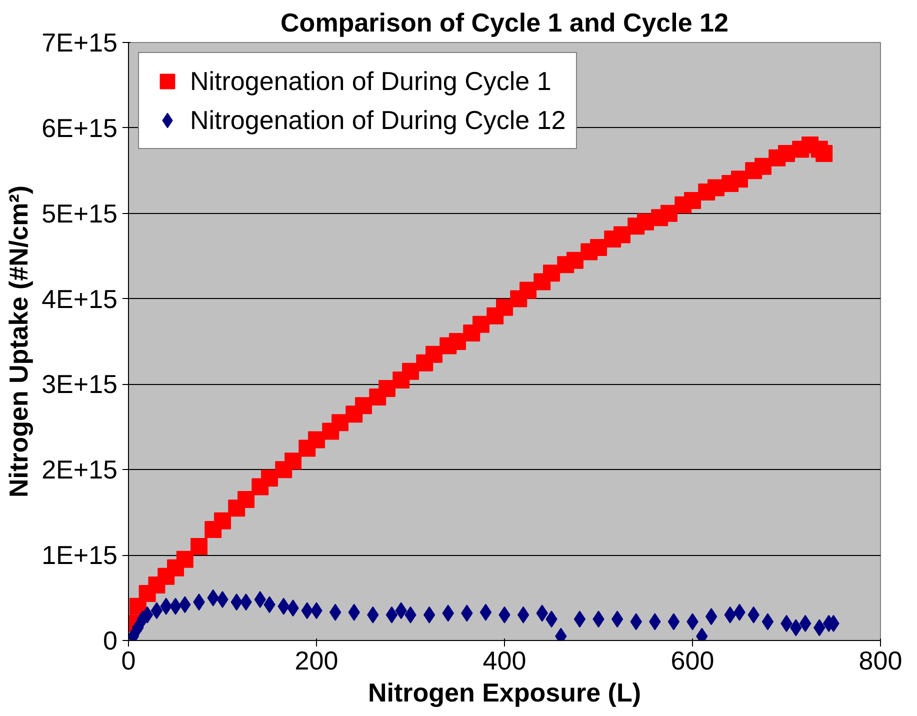  Describe the element at coordinates (371, 81) in the screenshot. I see `legend-label: Nitrogenation of During Cycle 1` at that location.